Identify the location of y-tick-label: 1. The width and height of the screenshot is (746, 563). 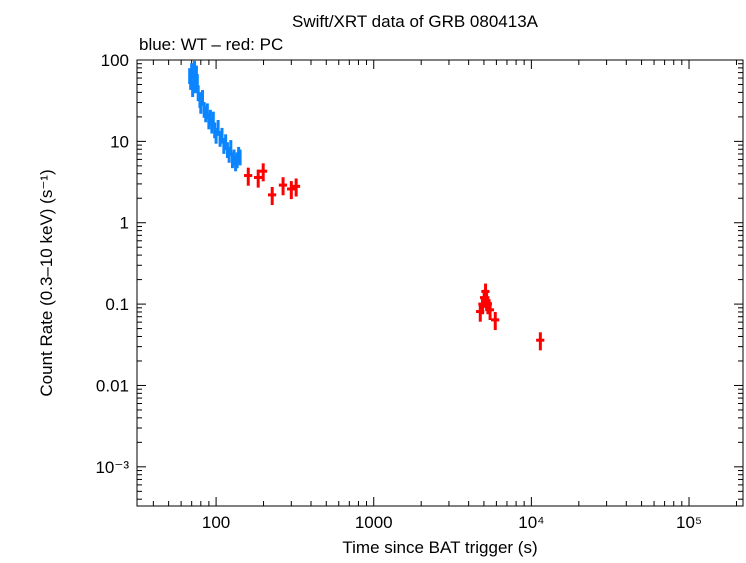
(124, 223).